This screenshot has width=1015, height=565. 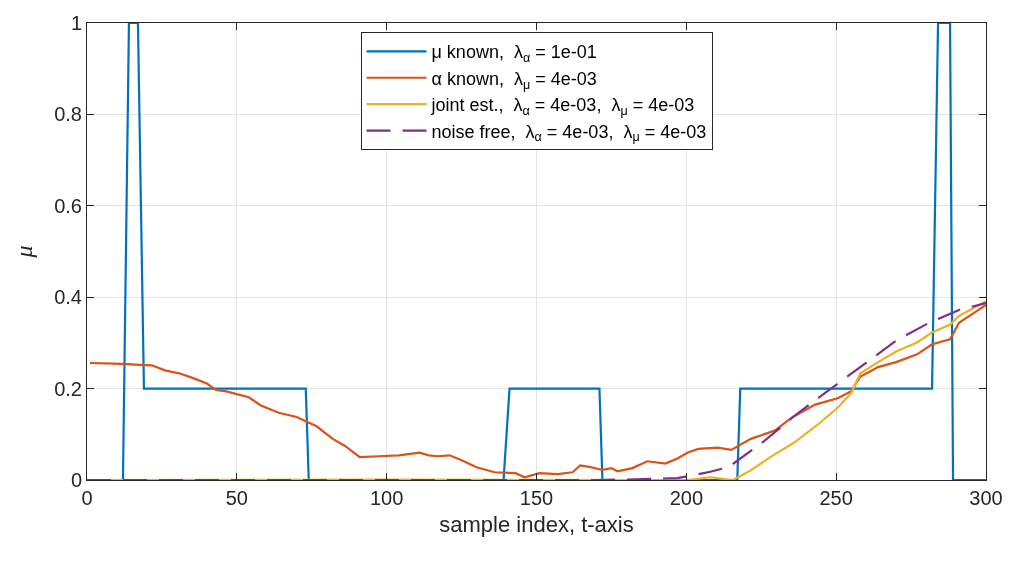 I want to click on legend-label: joint est., λ$_{α}$ = 4e-03, λ$_{μ}$ = 4e-03, so click(x=562, y=106).